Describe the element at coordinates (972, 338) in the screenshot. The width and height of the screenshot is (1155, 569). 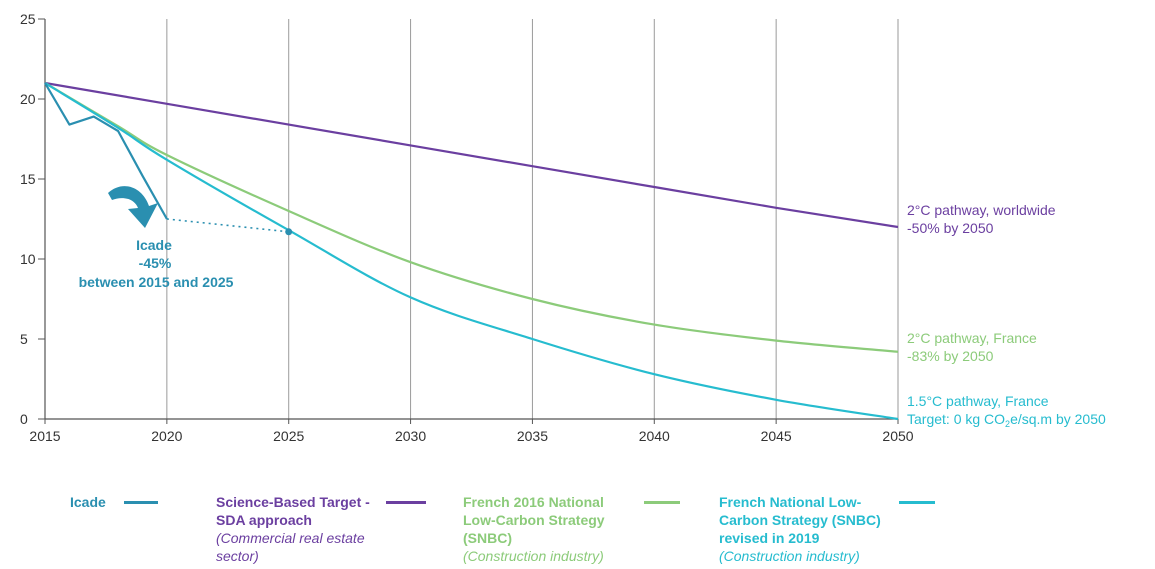
I see `end-label-france-1: 2°C pathway, France` at that location.